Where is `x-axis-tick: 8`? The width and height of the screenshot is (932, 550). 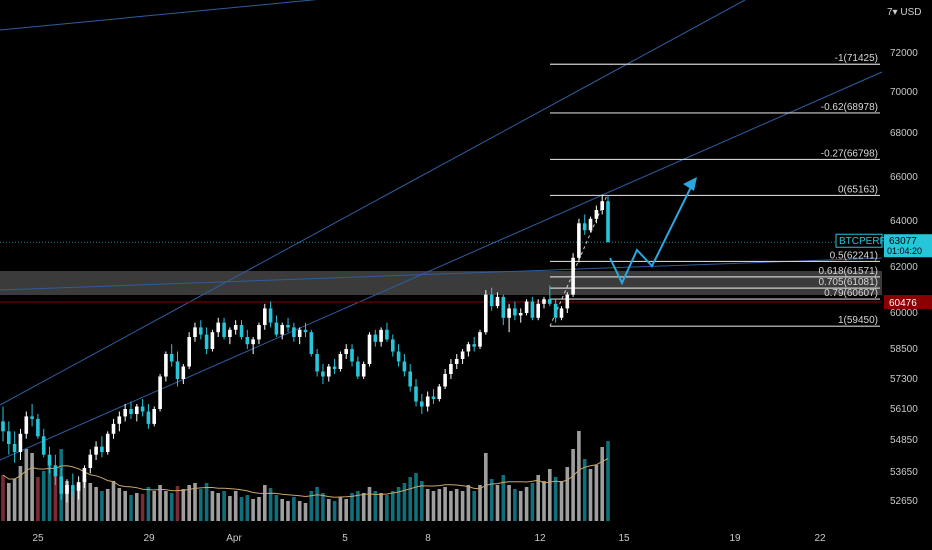
x-axis-tick: 8 is located at coordinates (428, 538).